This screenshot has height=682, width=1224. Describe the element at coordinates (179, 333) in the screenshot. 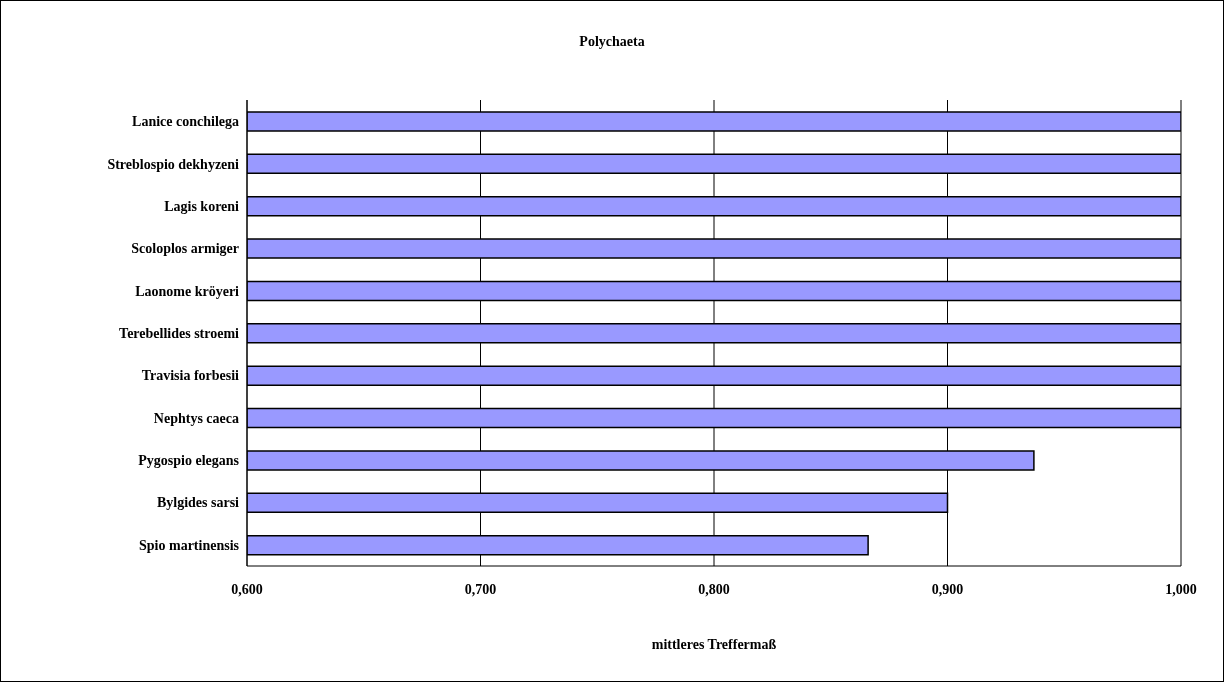

I see `y-tick-label: Terebellides stroemi` at that location.